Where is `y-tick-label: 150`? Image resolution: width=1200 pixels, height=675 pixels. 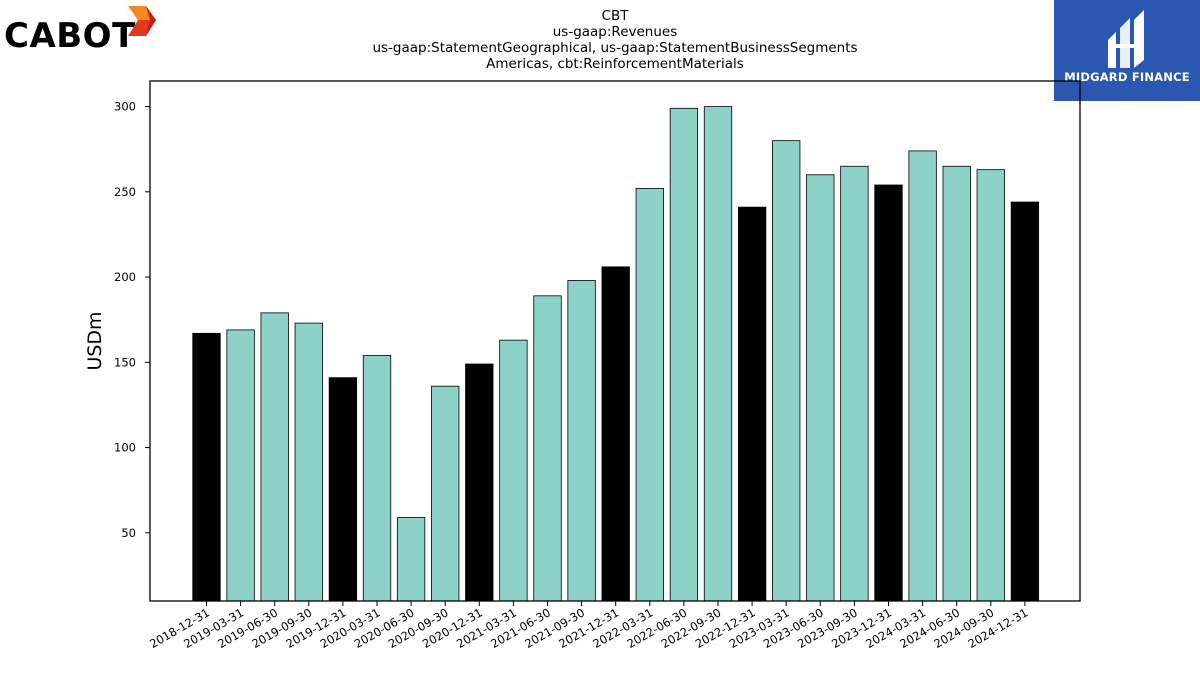 y-tick-label: 150 is located at coordinates (125, 362).